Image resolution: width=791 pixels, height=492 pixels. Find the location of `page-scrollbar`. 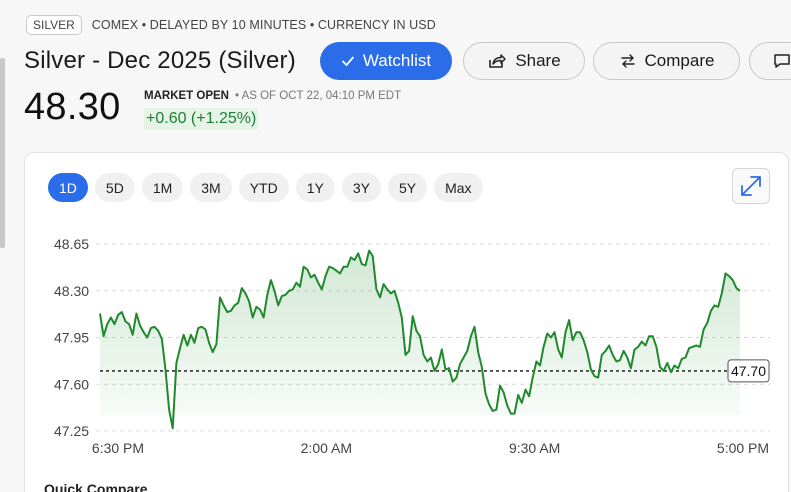

page-scrollbar is located at coordinates (2, 153).